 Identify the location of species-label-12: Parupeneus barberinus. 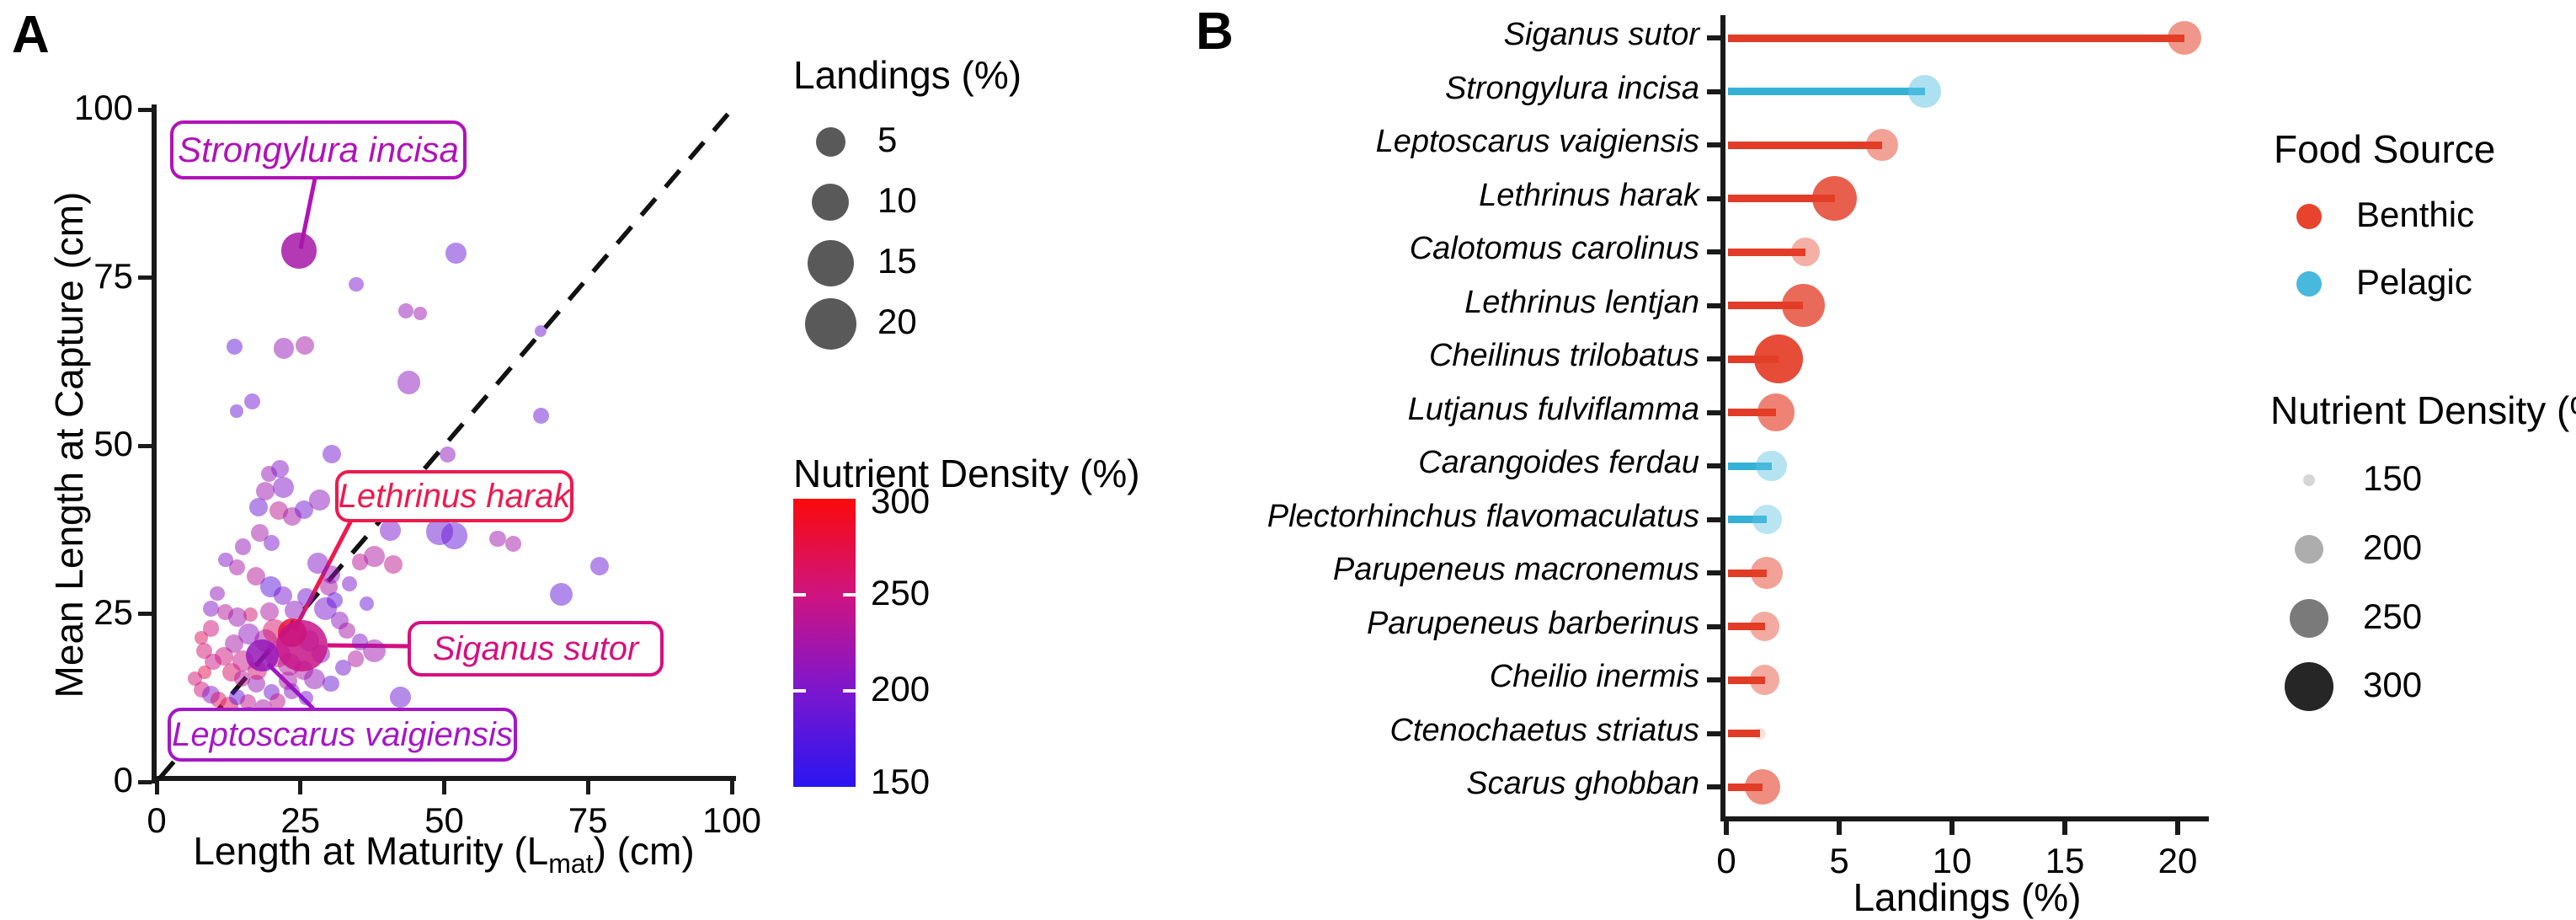
(1532, 623).